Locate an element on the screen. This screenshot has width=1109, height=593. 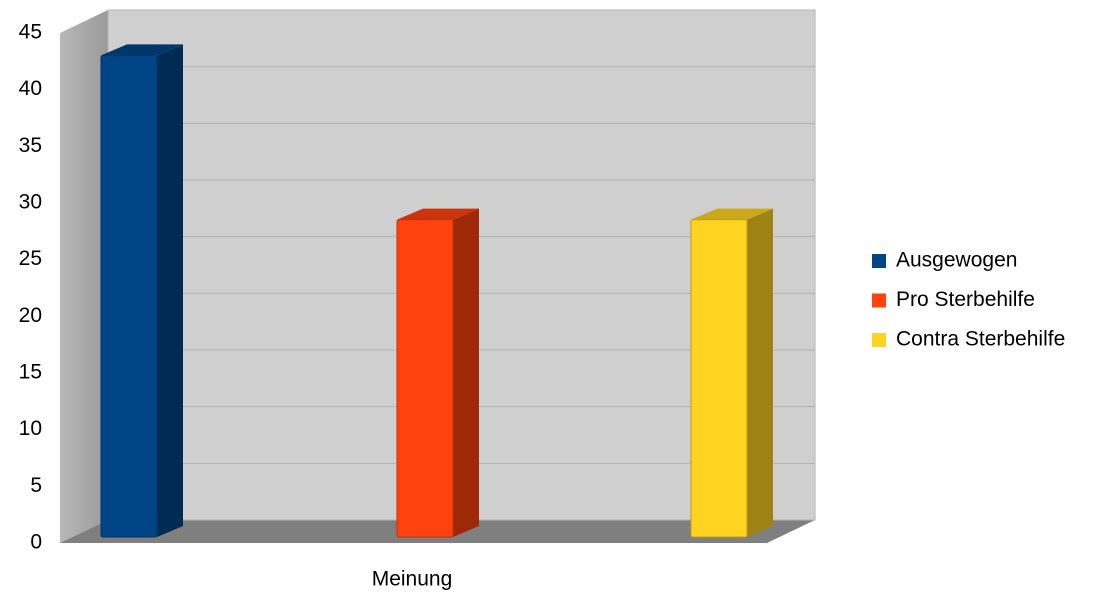
y-tick-label: 0 is located at coordinates (36, 542).